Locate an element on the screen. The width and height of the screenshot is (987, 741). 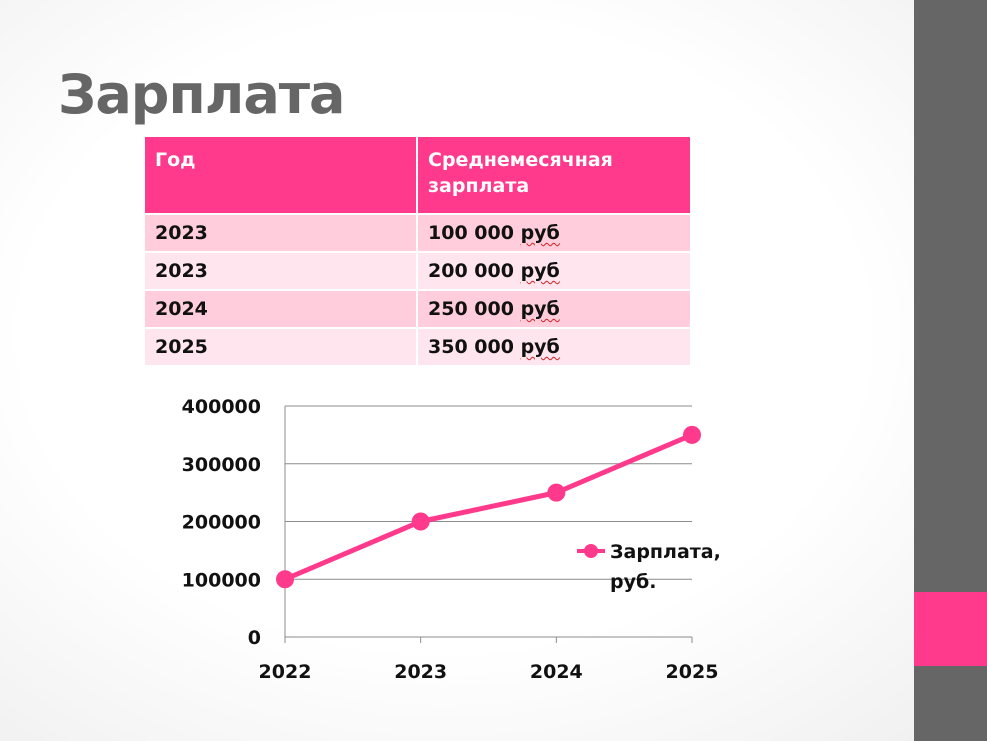
salary-amount: 200 000 is located at coordinates (471, 271).